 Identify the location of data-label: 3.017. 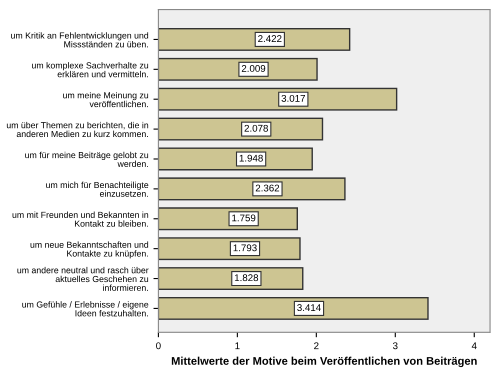
(293, 98).